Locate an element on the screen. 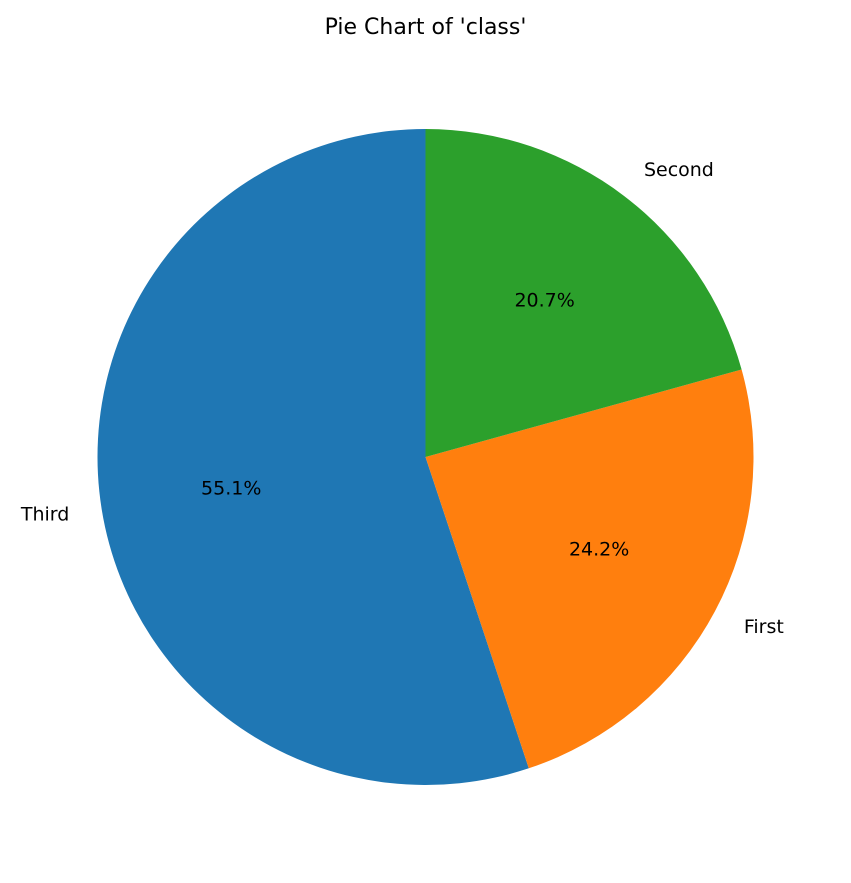 The width and height of the screenshot is (851, 883). slice-label-first: First is located at coordinates (764, 627).